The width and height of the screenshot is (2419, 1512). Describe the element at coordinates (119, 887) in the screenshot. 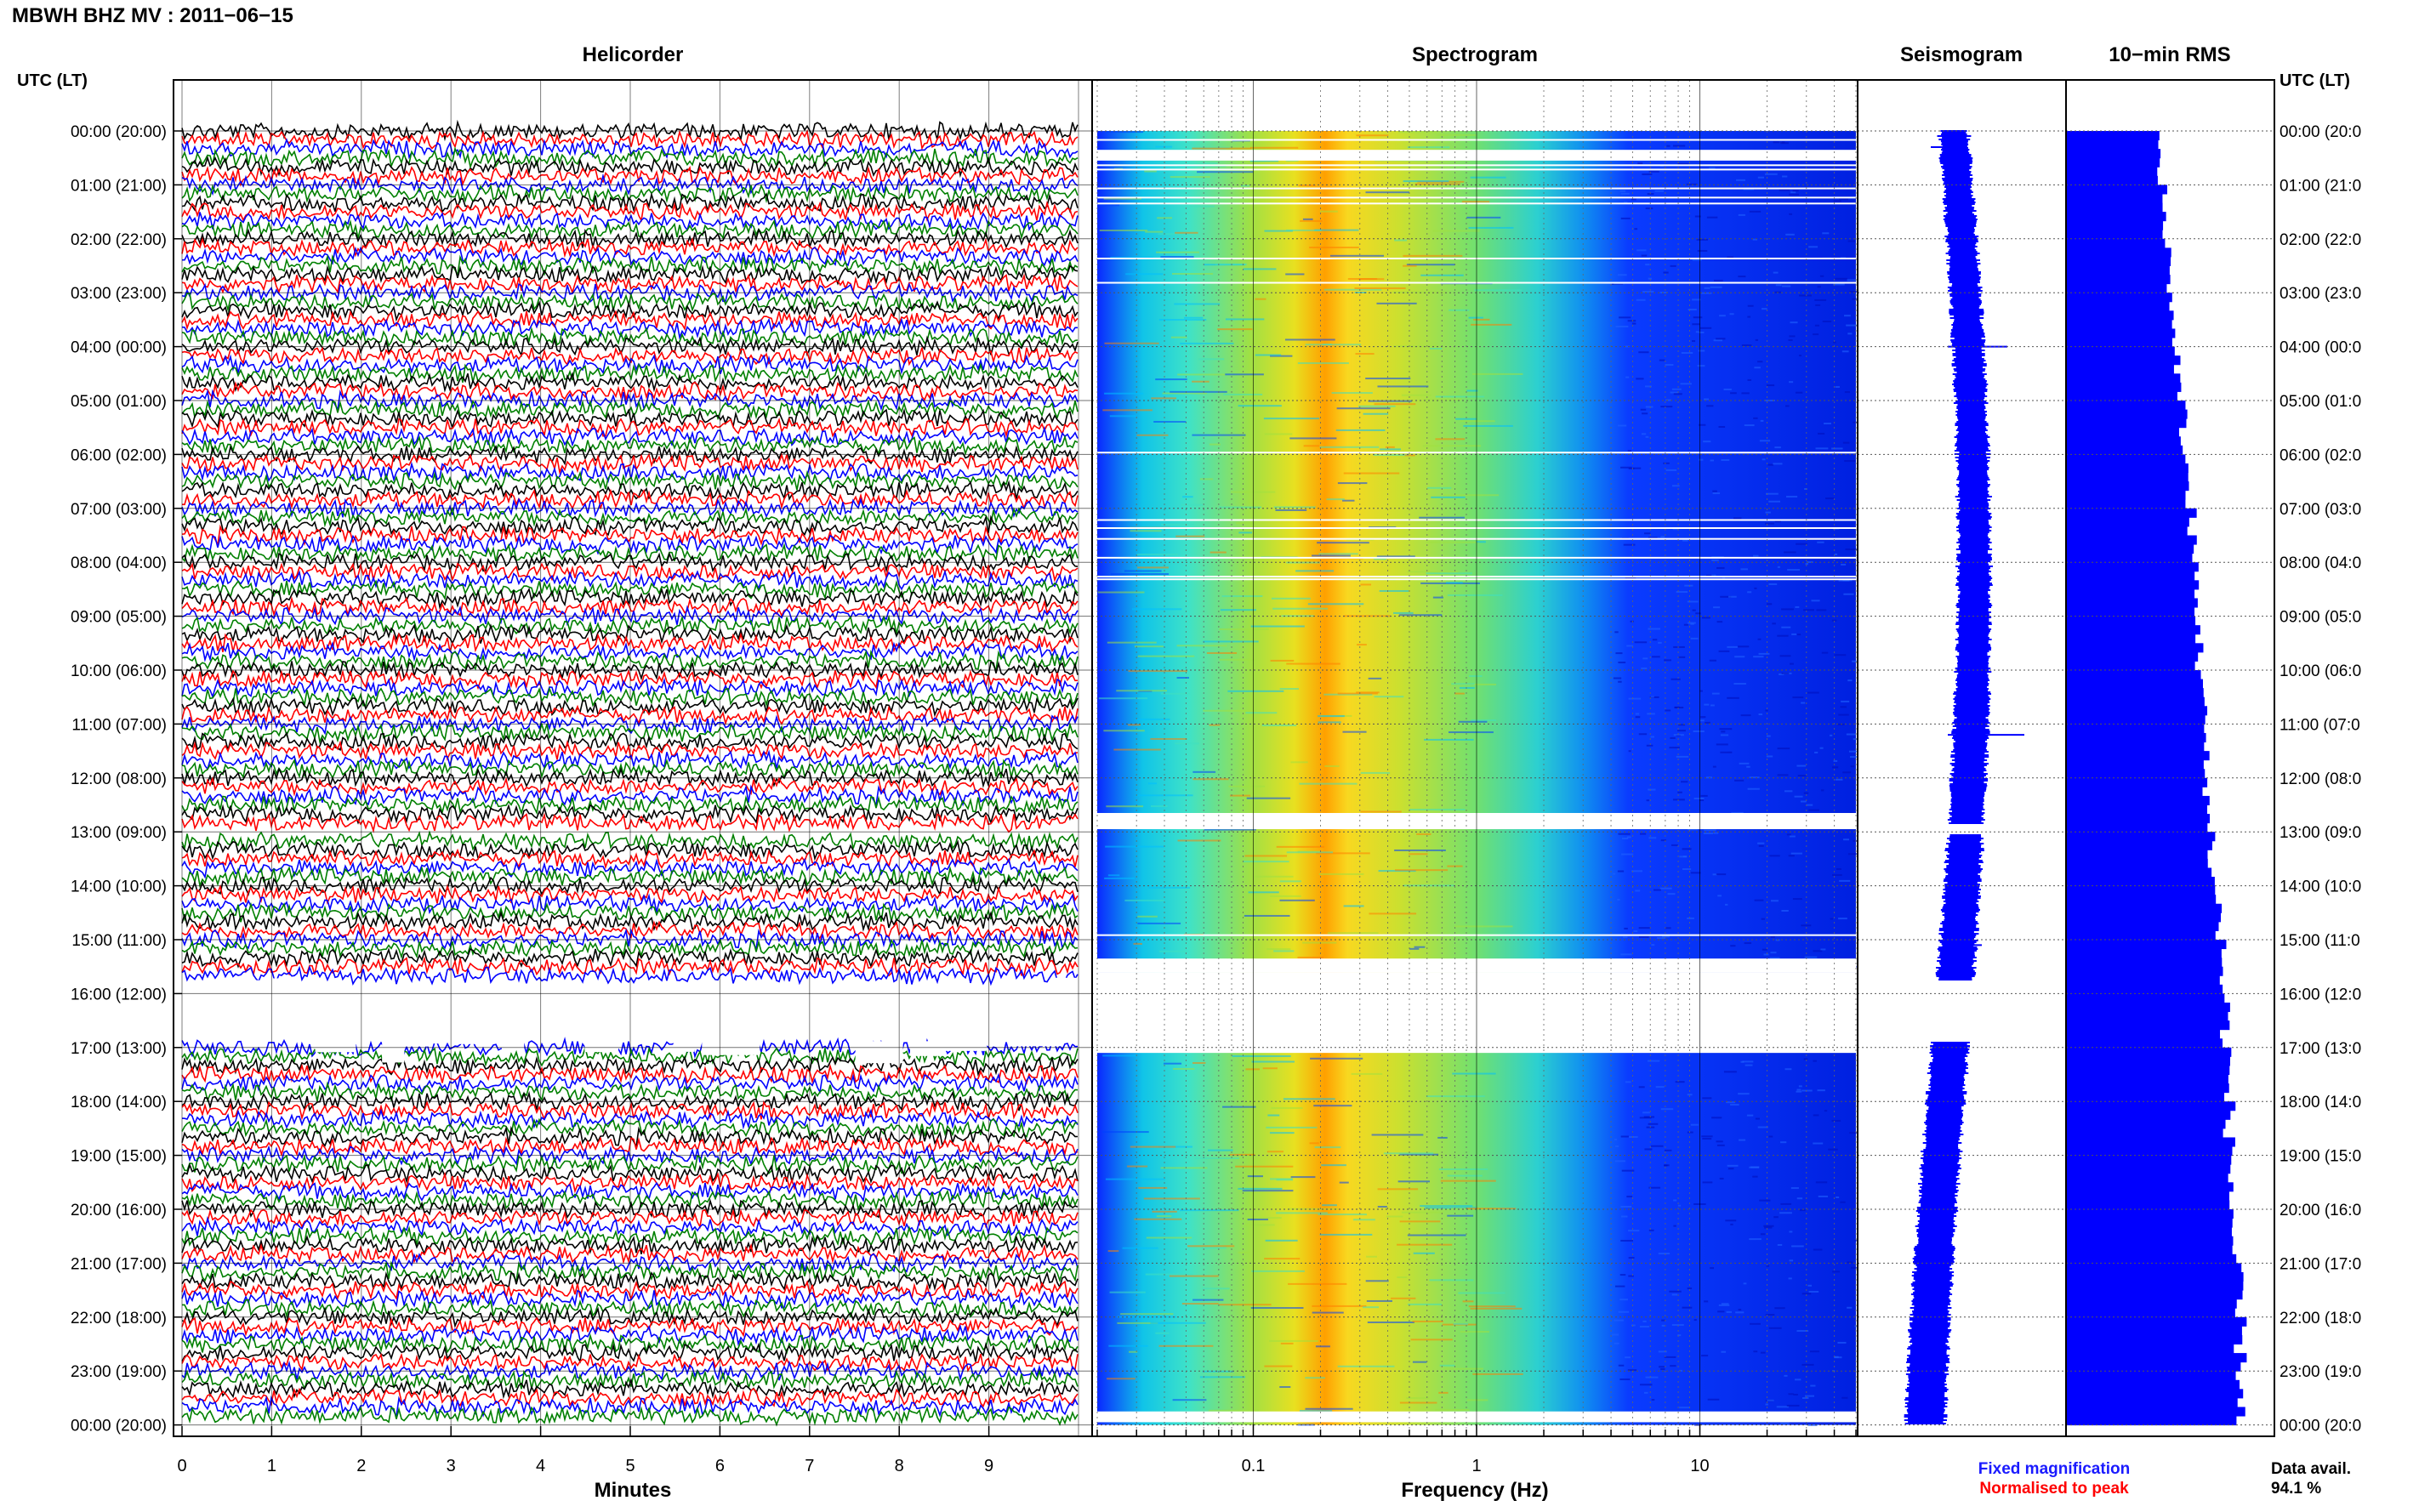

I see `time-label-left: 14:00 (10:00)` at that location.